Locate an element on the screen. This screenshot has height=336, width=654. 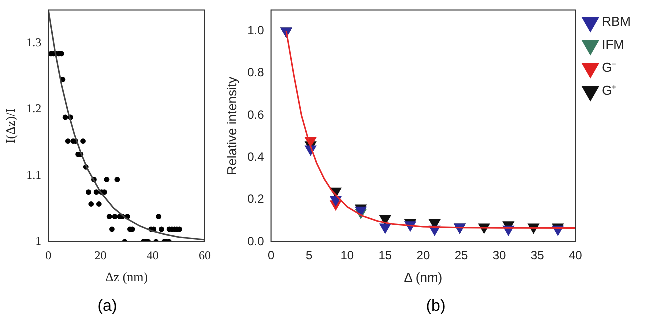
y-tick-label: 1.0 is located at coordinates (256, 31).